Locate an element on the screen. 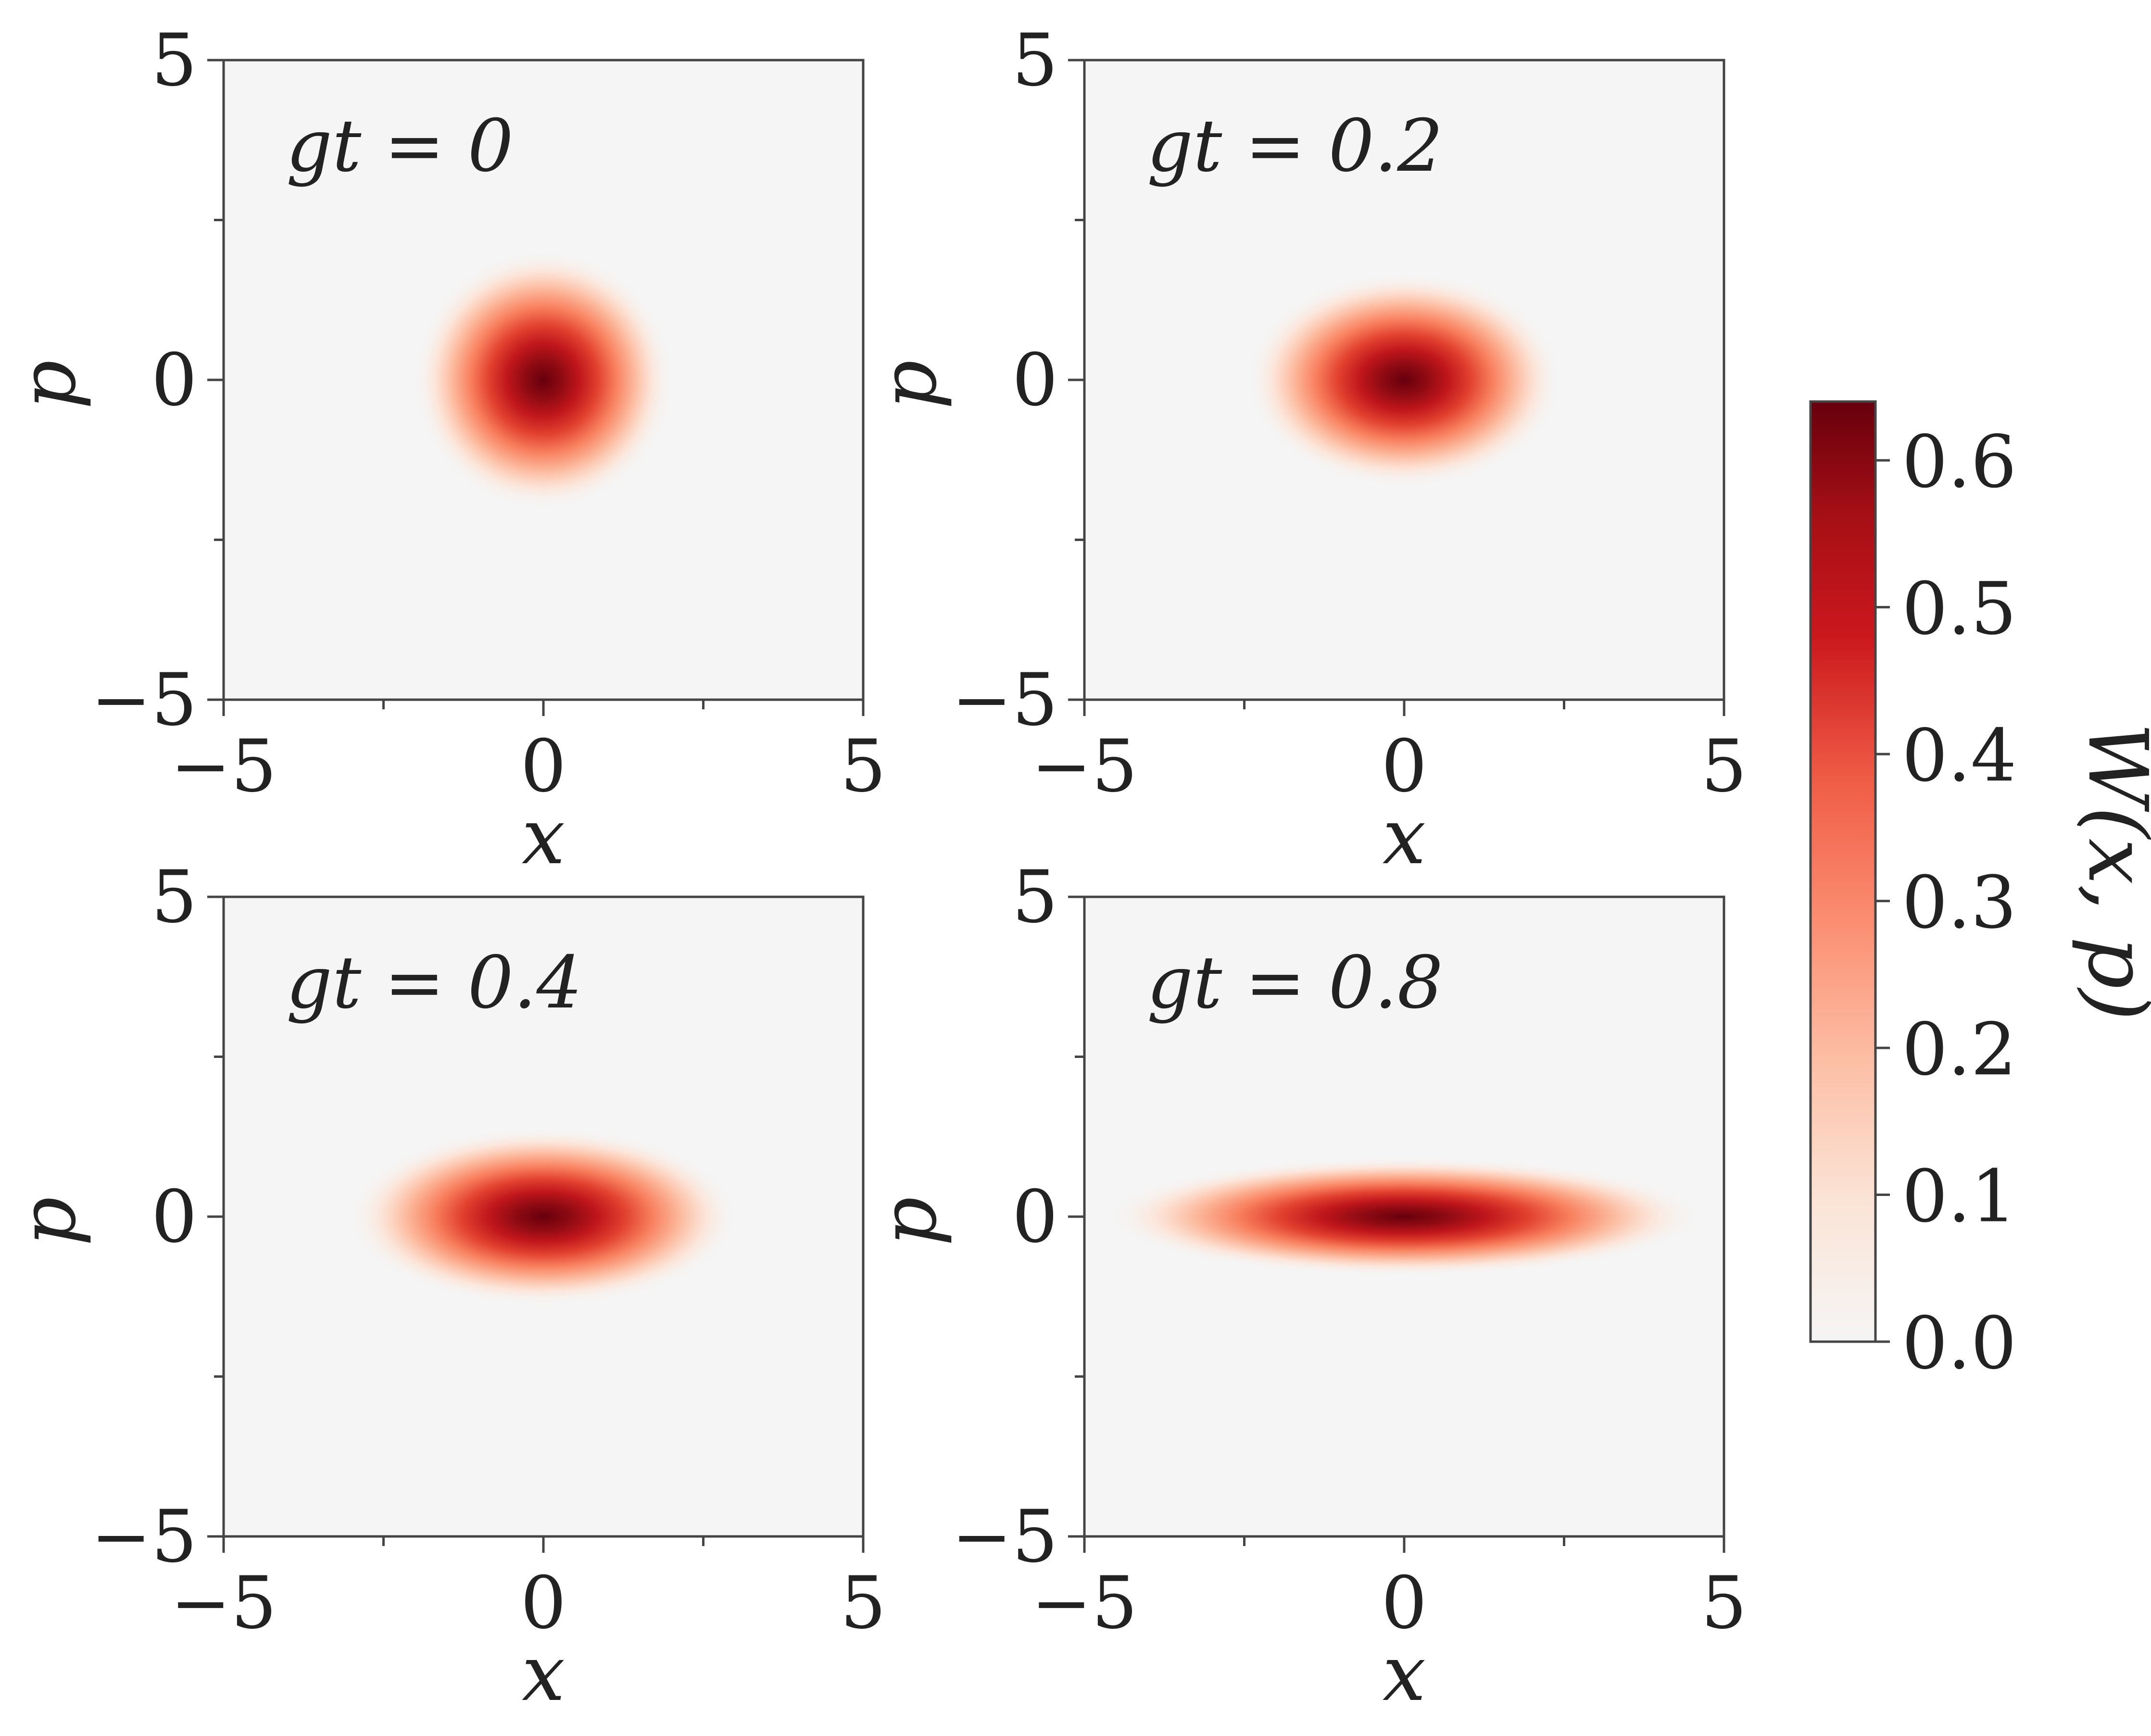 The image size is (2151, 1736). colorbar-tick-label: 0.4 is located at coordinates (1959, 756).